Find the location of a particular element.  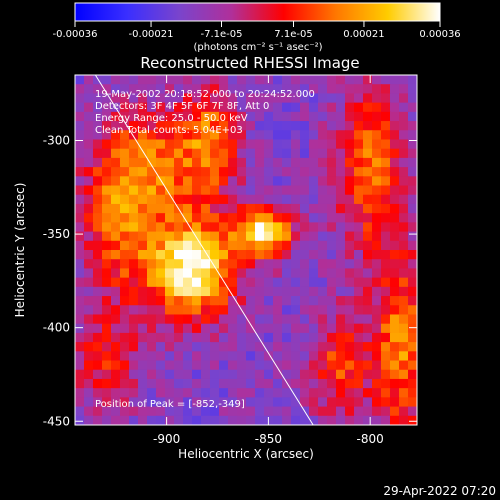

colorbar-unit-label: (photons cm⁻² s⁻¹ asec⁻²) is located at coordinates (257, 47).